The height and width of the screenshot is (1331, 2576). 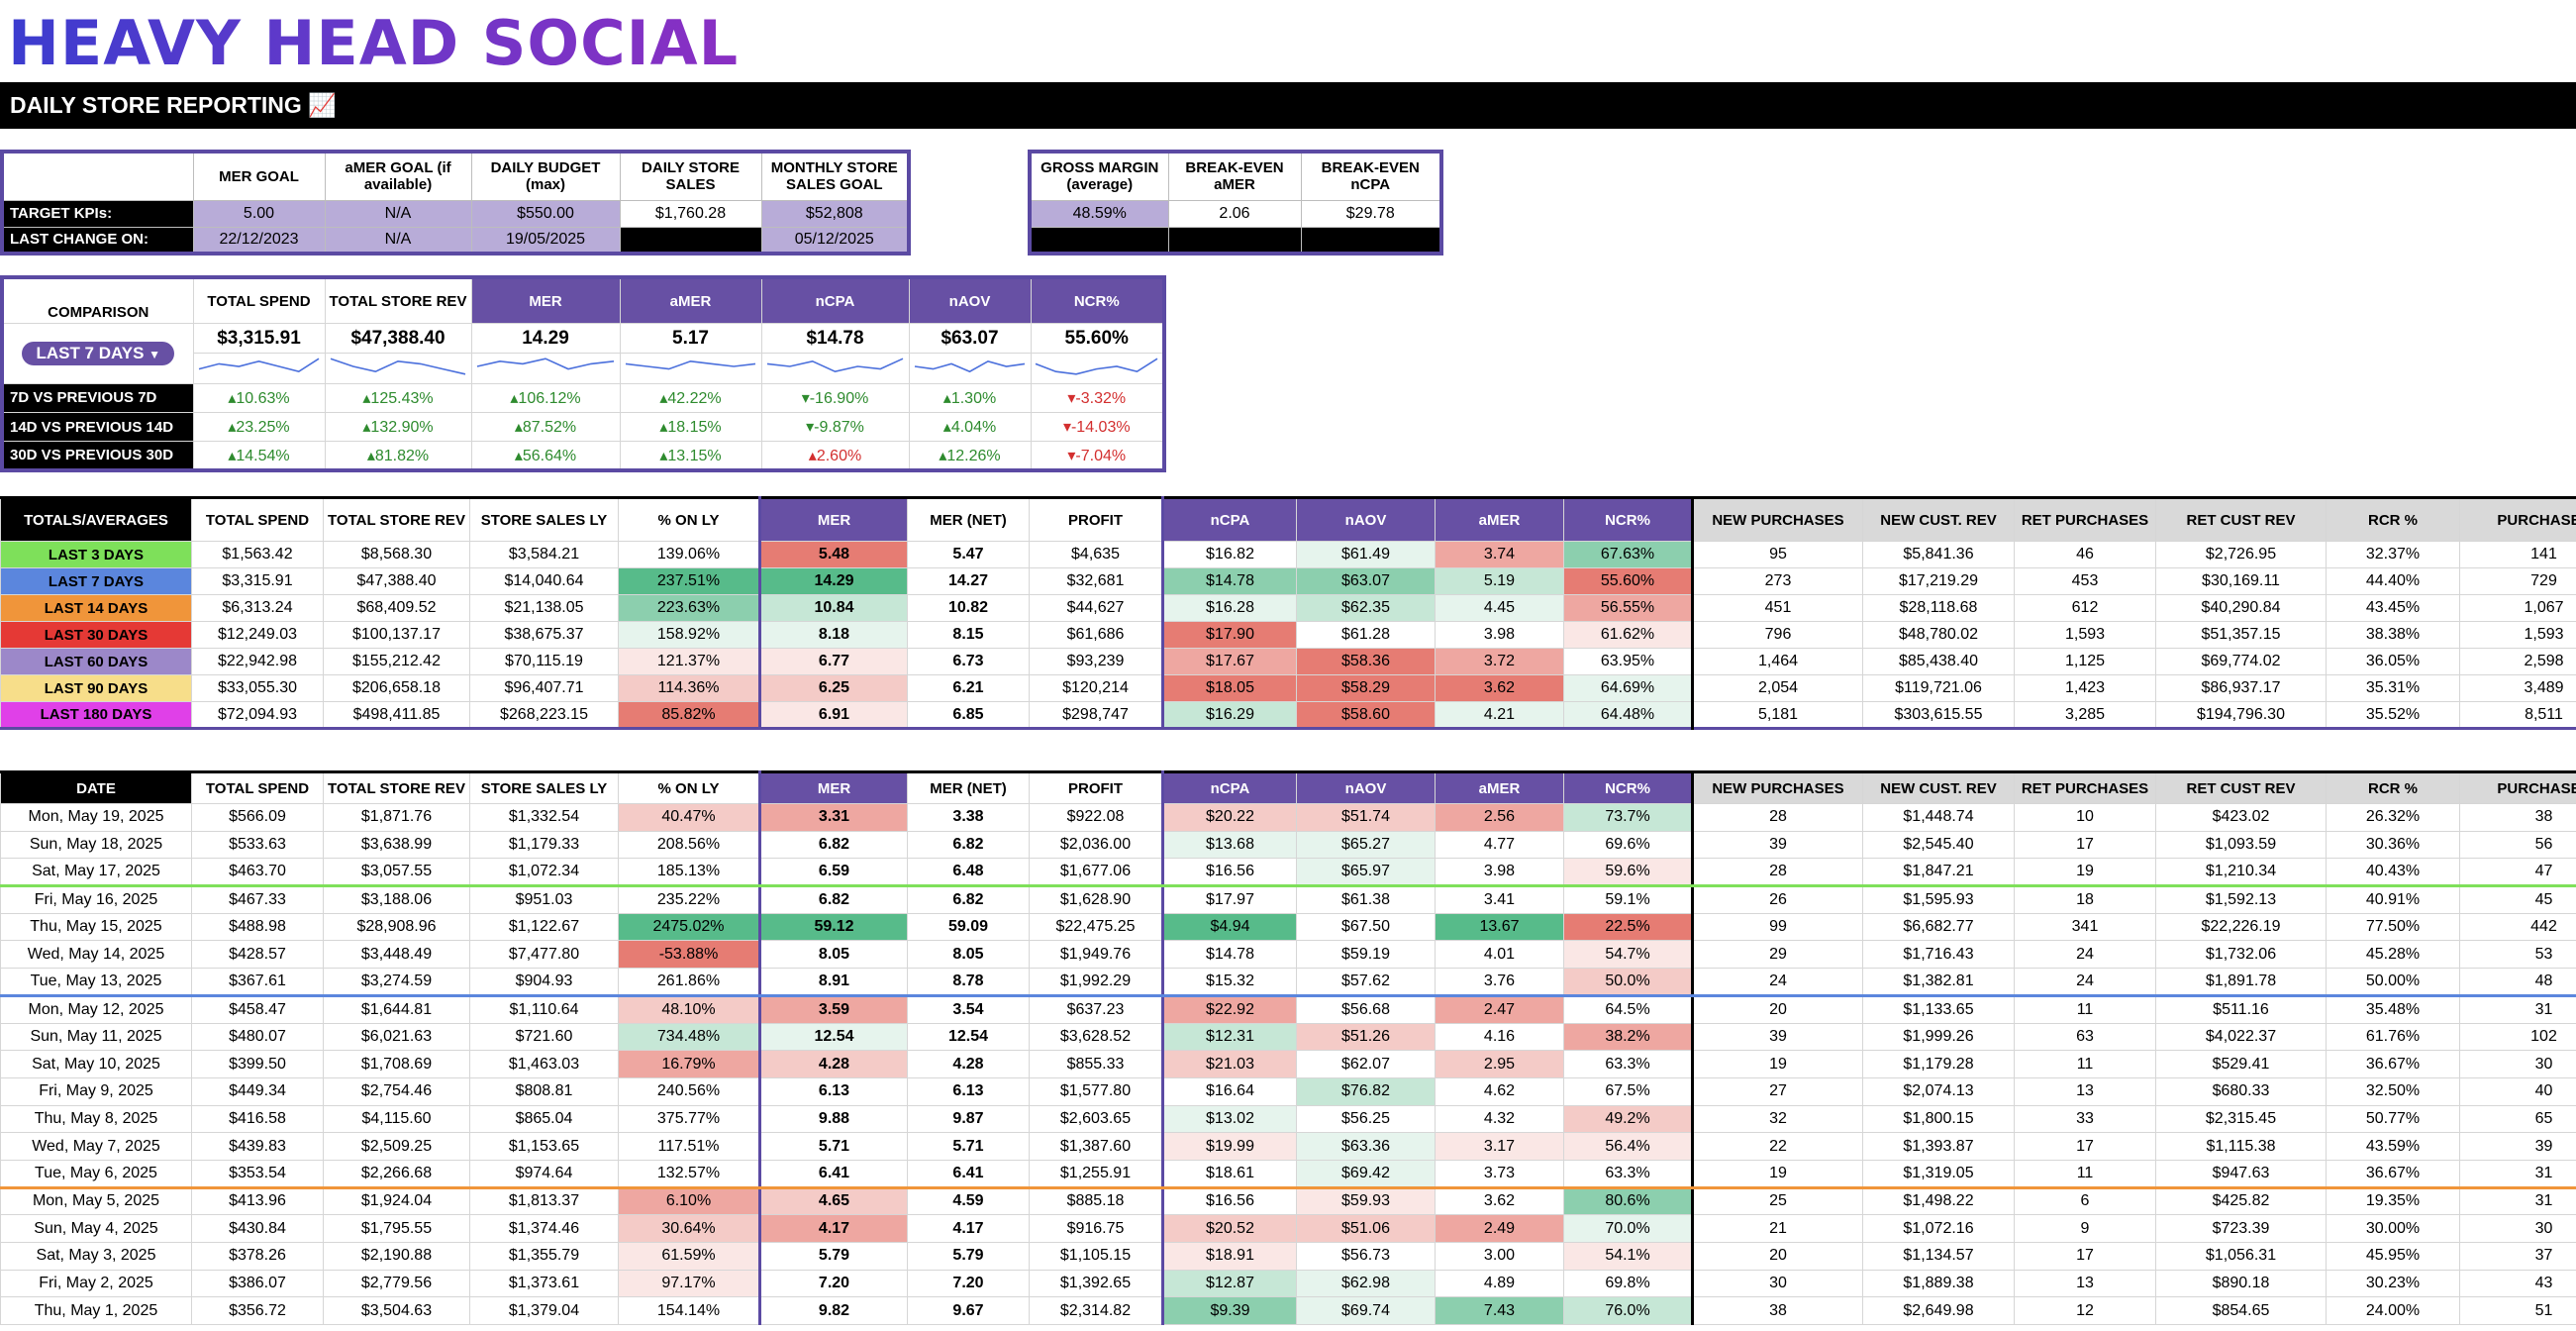 I want to click on daily-cell: $904.93, so click(x=544, y=982).